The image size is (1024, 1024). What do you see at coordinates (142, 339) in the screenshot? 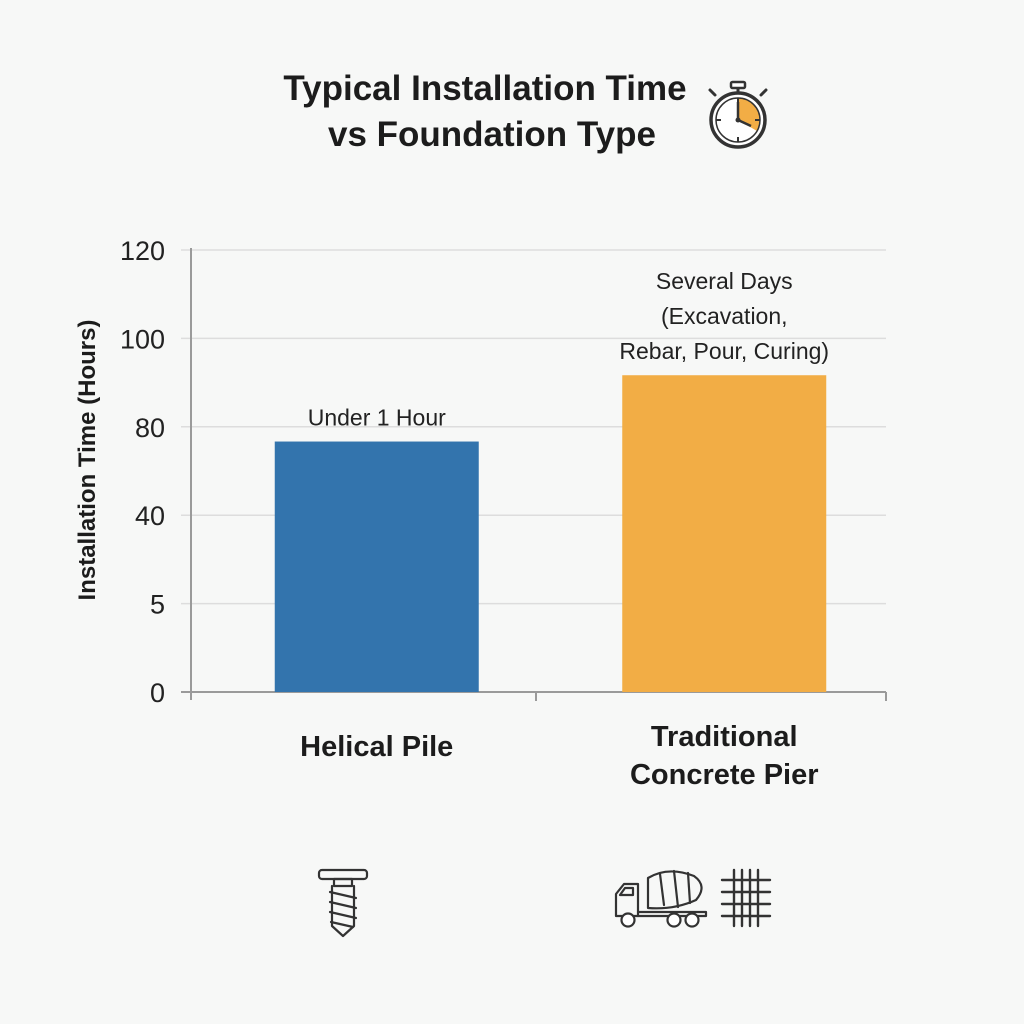
I see `y-tick-label: 100` at bounding box center [142, 339].